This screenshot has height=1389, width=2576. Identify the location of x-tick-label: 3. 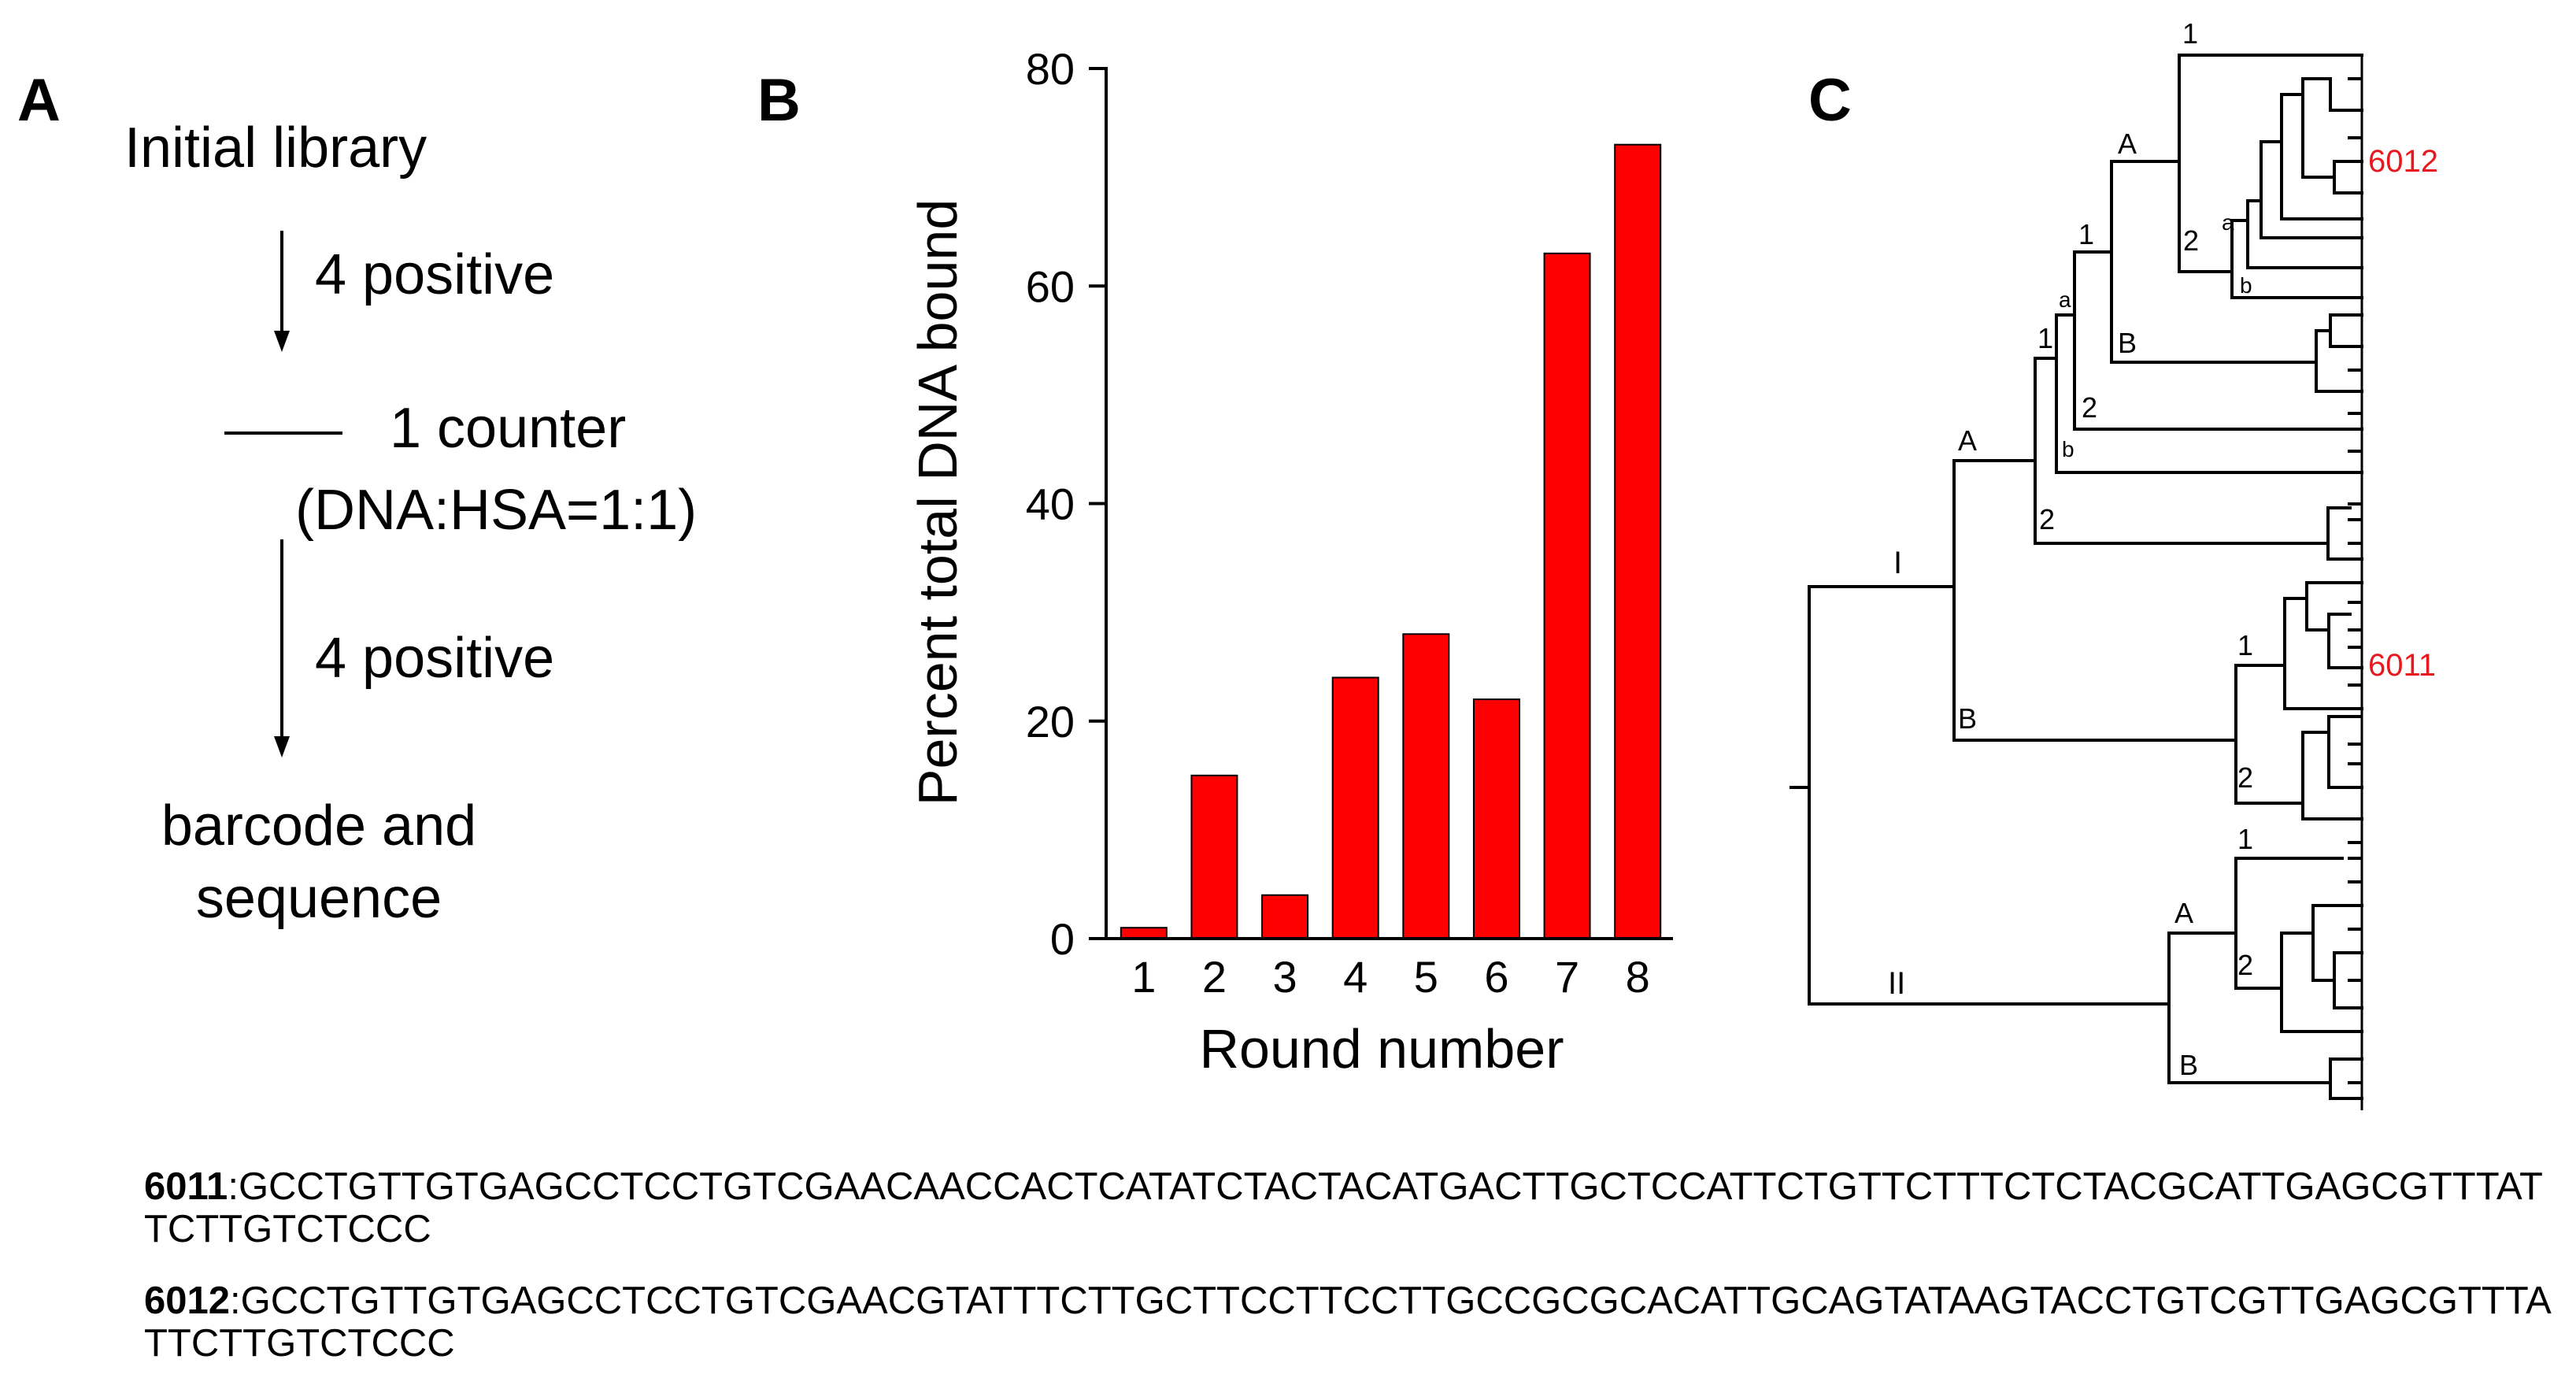
(1284, 977).